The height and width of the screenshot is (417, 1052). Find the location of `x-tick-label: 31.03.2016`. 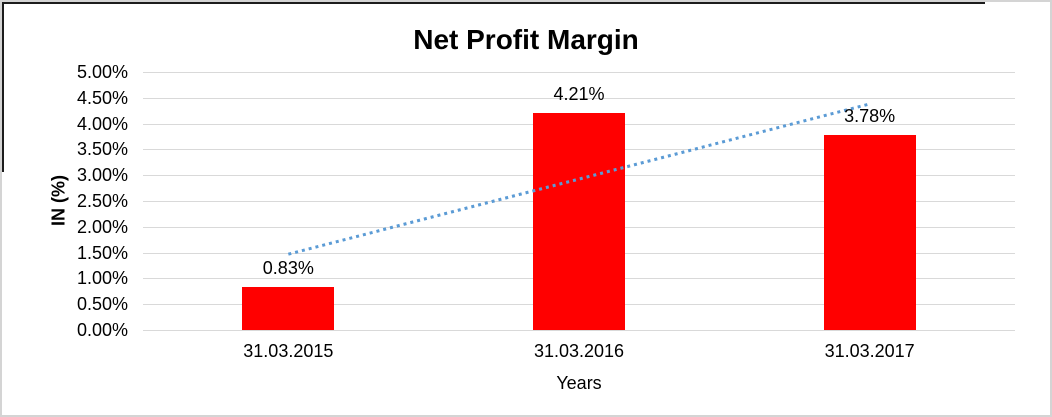

x-tick-label: 31.03.2016 is located at coordinates (579, 351).